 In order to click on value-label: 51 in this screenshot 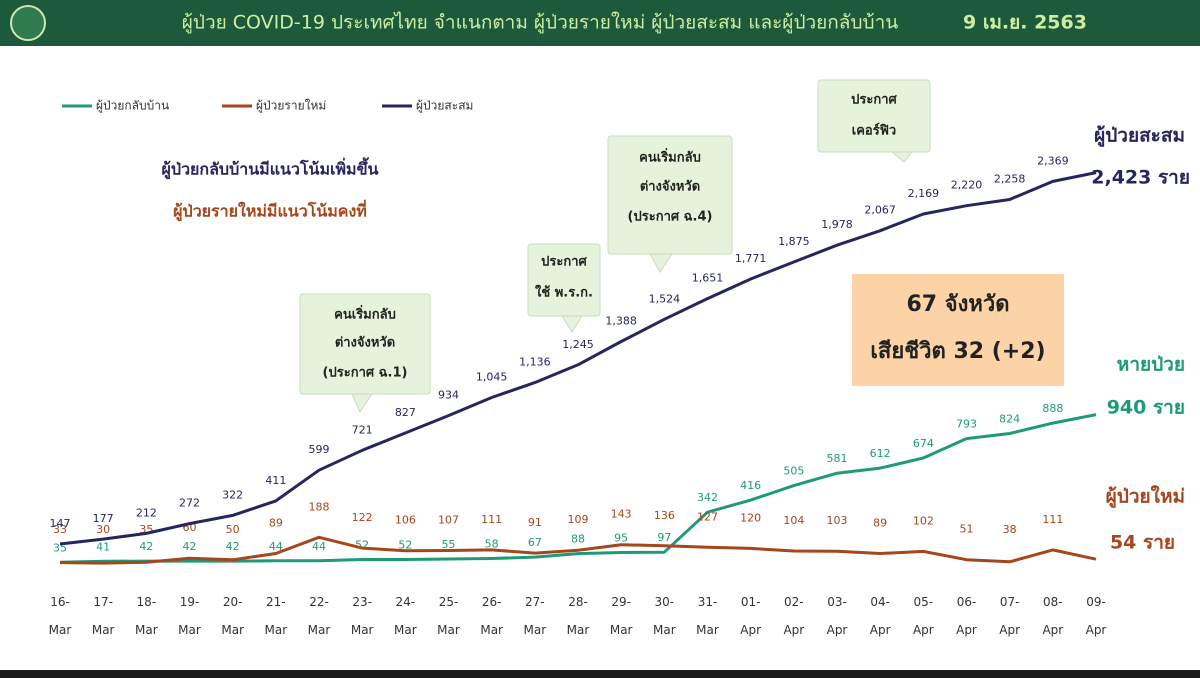, I will do `click(967, 529)`.